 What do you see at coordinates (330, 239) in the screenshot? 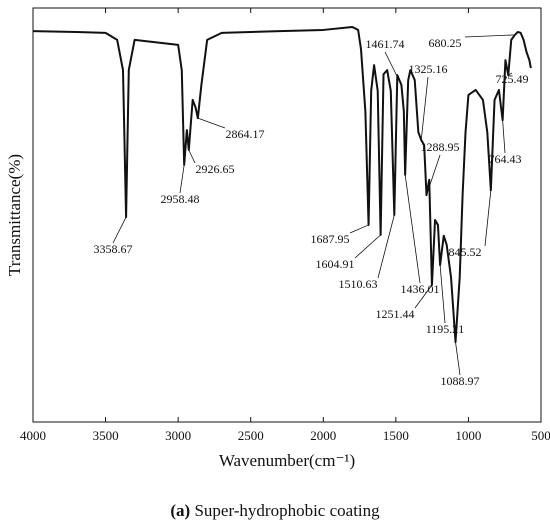
I see `annotation-label: 1687.95` at bounding box center [330, 239].